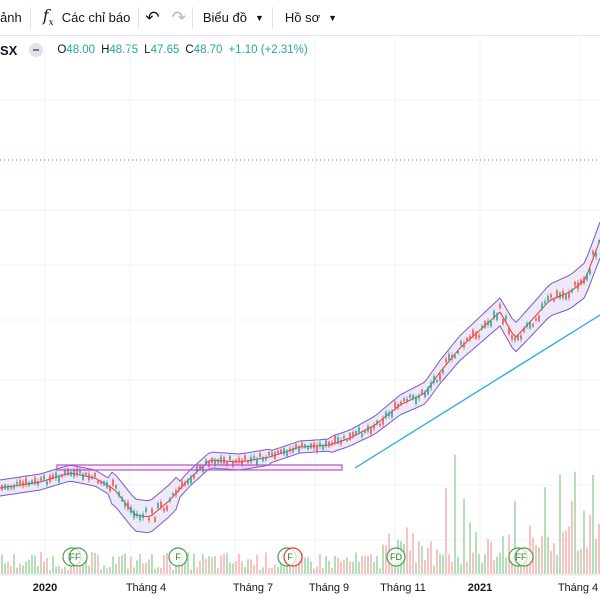 This screenshot has width=600, height=600. What do you see at coordinates (259, 17) in the screenshot?
I see `chevron-down-icon: ▼` at bounding box center [259, 17].